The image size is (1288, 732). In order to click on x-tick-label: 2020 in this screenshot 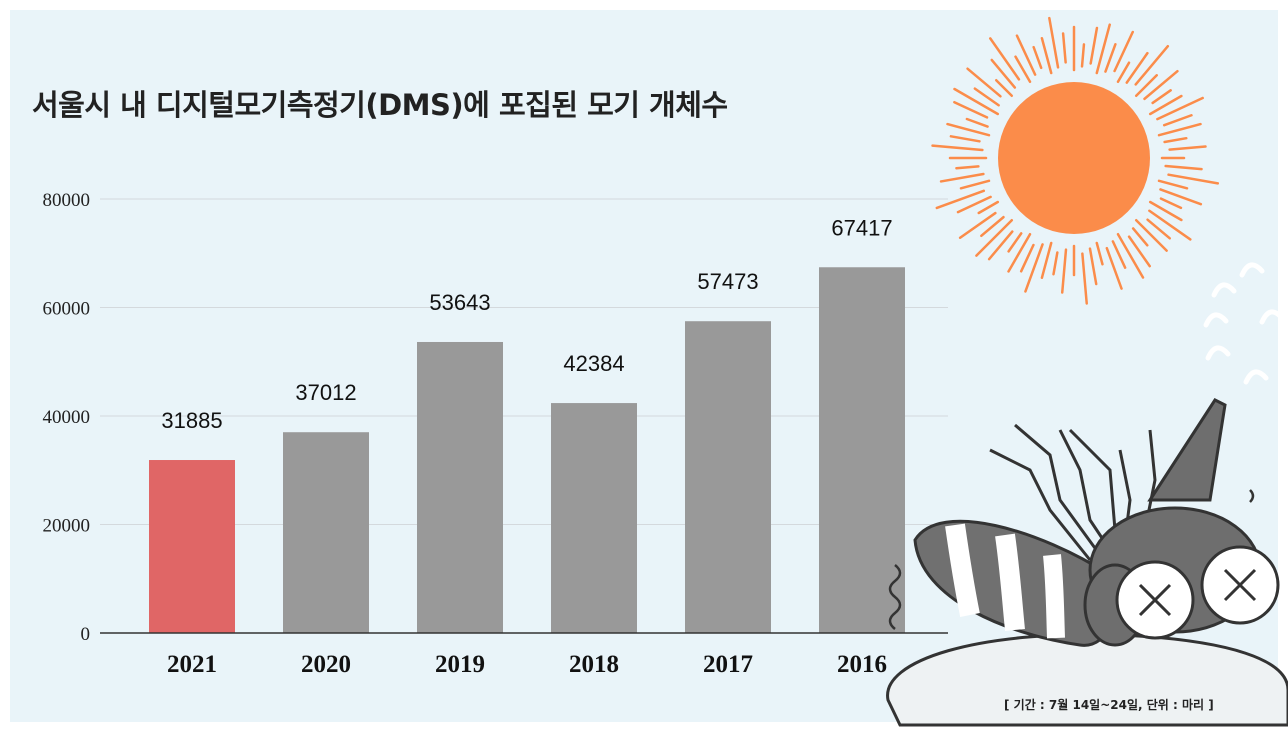, I will do `click(326, 664)`.